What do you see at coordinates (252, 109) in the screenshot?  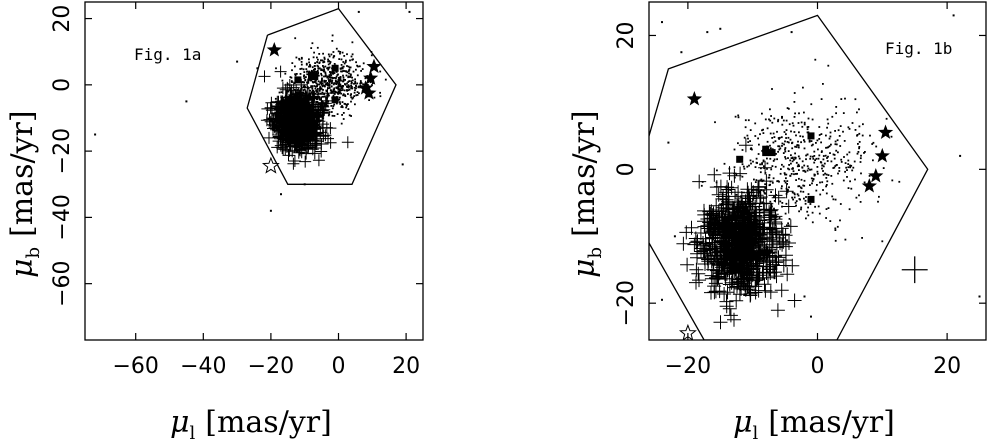 I see `panel-1a-clipped-marks` at bounding box center [252, 109].